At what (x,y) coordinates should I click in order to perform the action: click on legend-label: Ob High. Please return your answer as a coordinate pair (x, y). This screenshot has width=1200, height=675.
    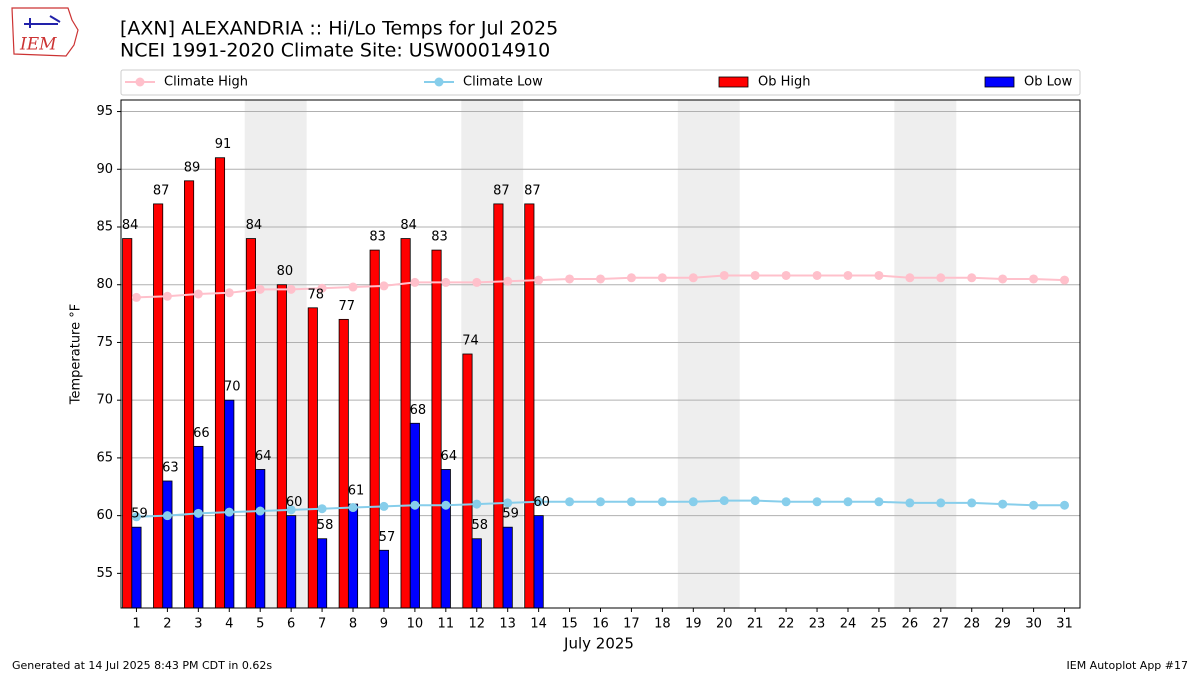
    Looking at the image, I should click on (784, 82).